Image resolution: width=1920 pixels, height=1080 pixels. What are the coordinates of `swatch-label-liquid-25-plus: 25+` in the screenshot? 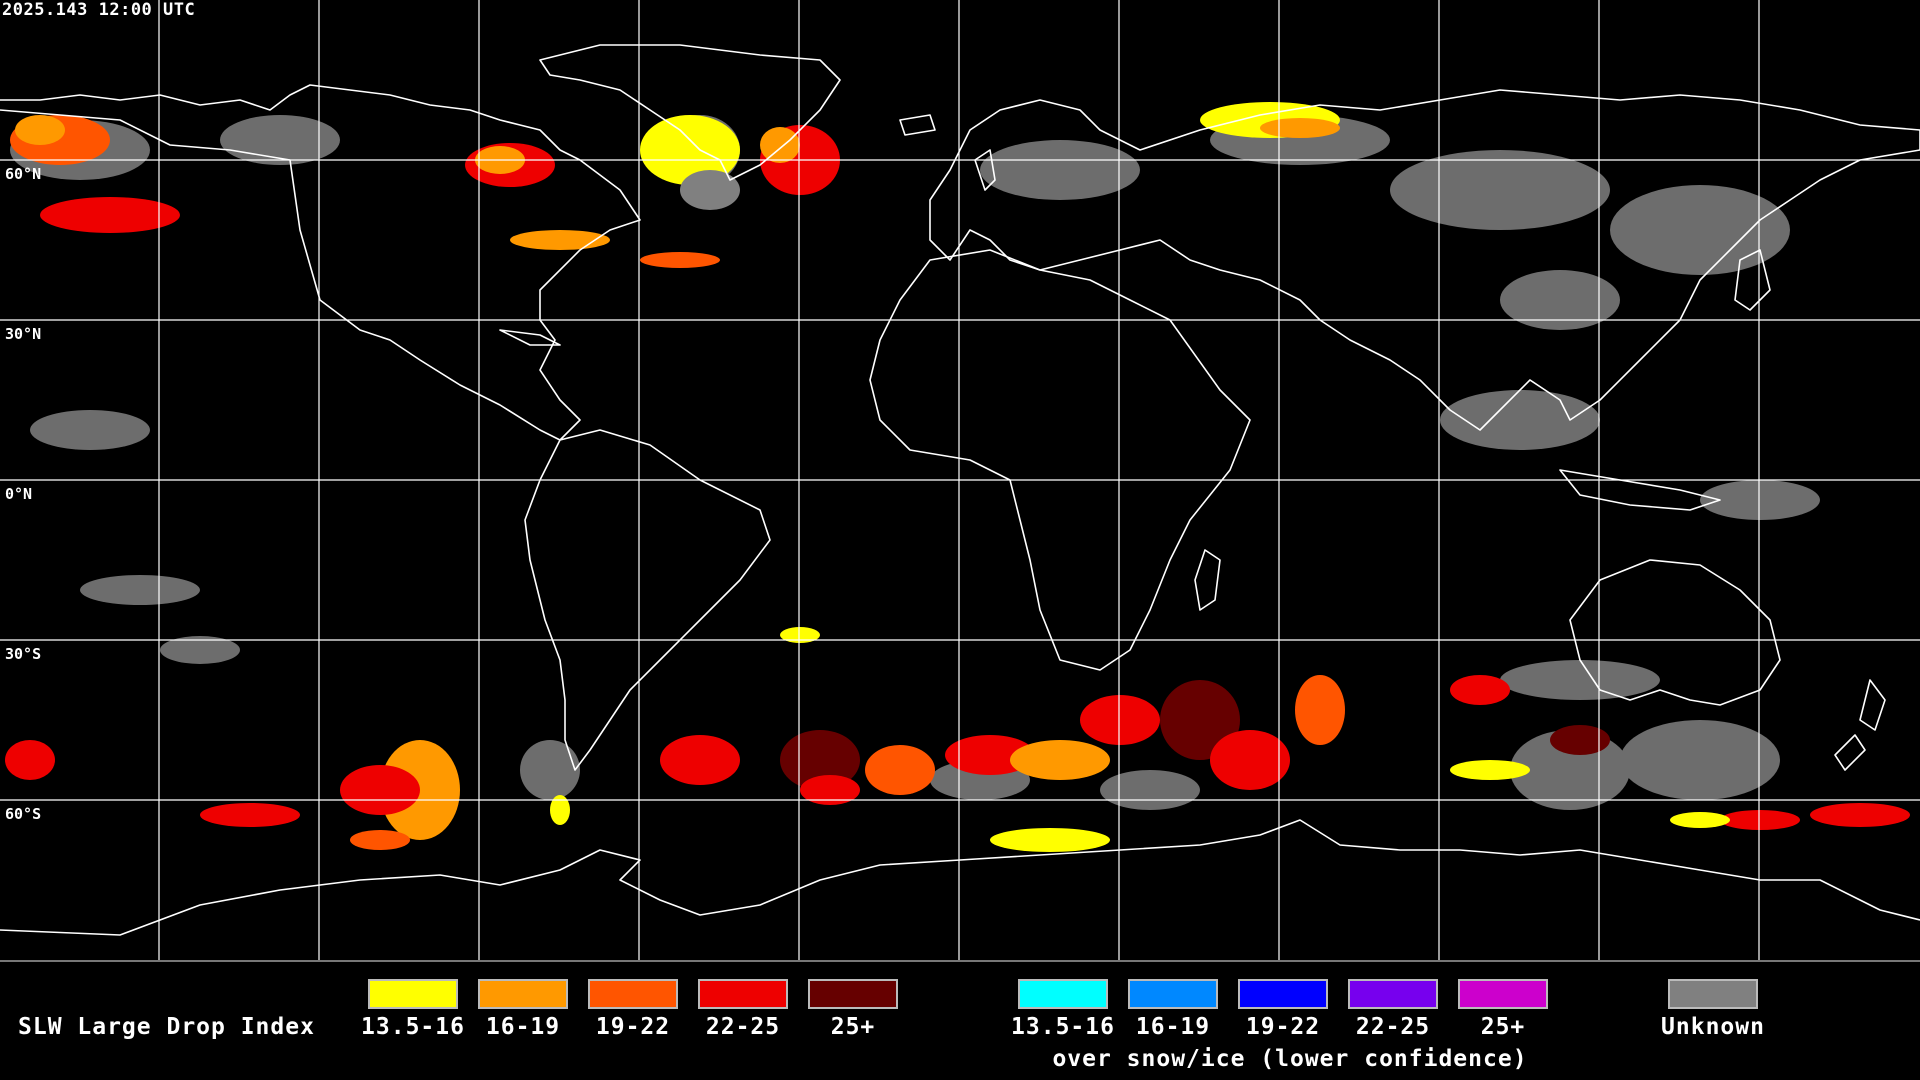 It's located at (853, 1027).